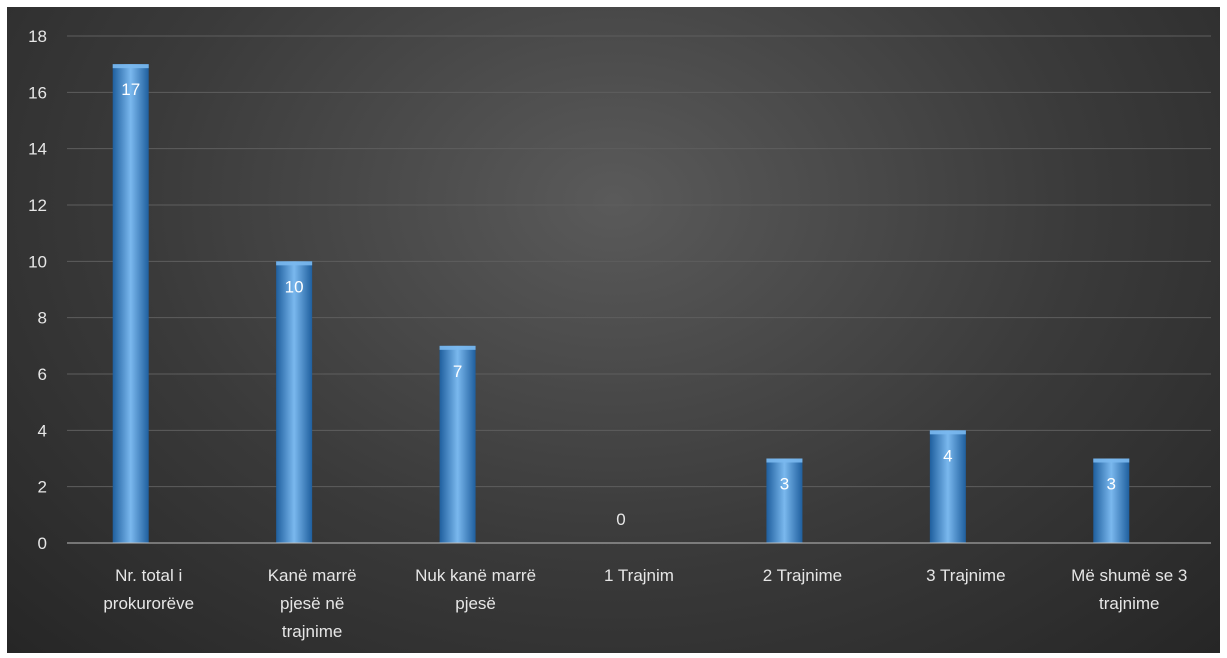  Describe the element at coordinates (37, 261) in the screenshot. I see `y-tick-label: 10` at that location.